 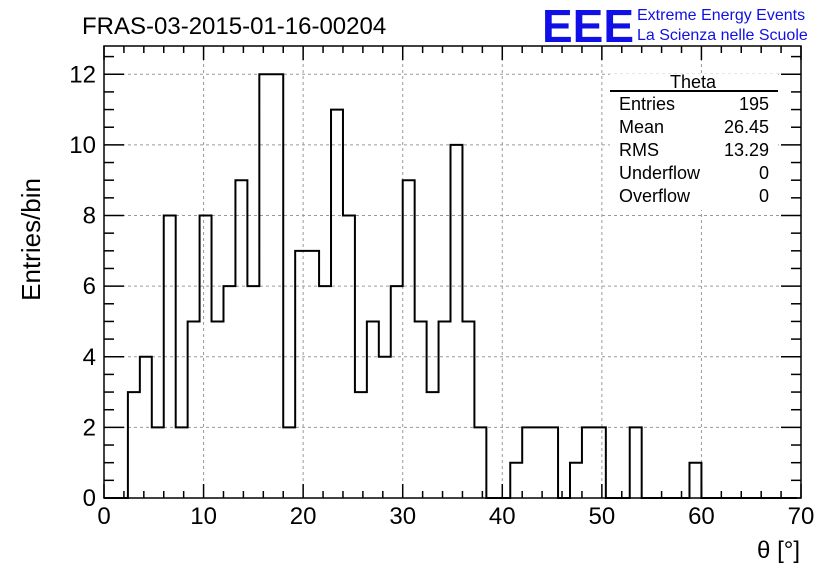 What do you see at coordinates (764, 173) in the screenshot?
I see `stats-underflow-value: 0` at bounding box center [764, 173].